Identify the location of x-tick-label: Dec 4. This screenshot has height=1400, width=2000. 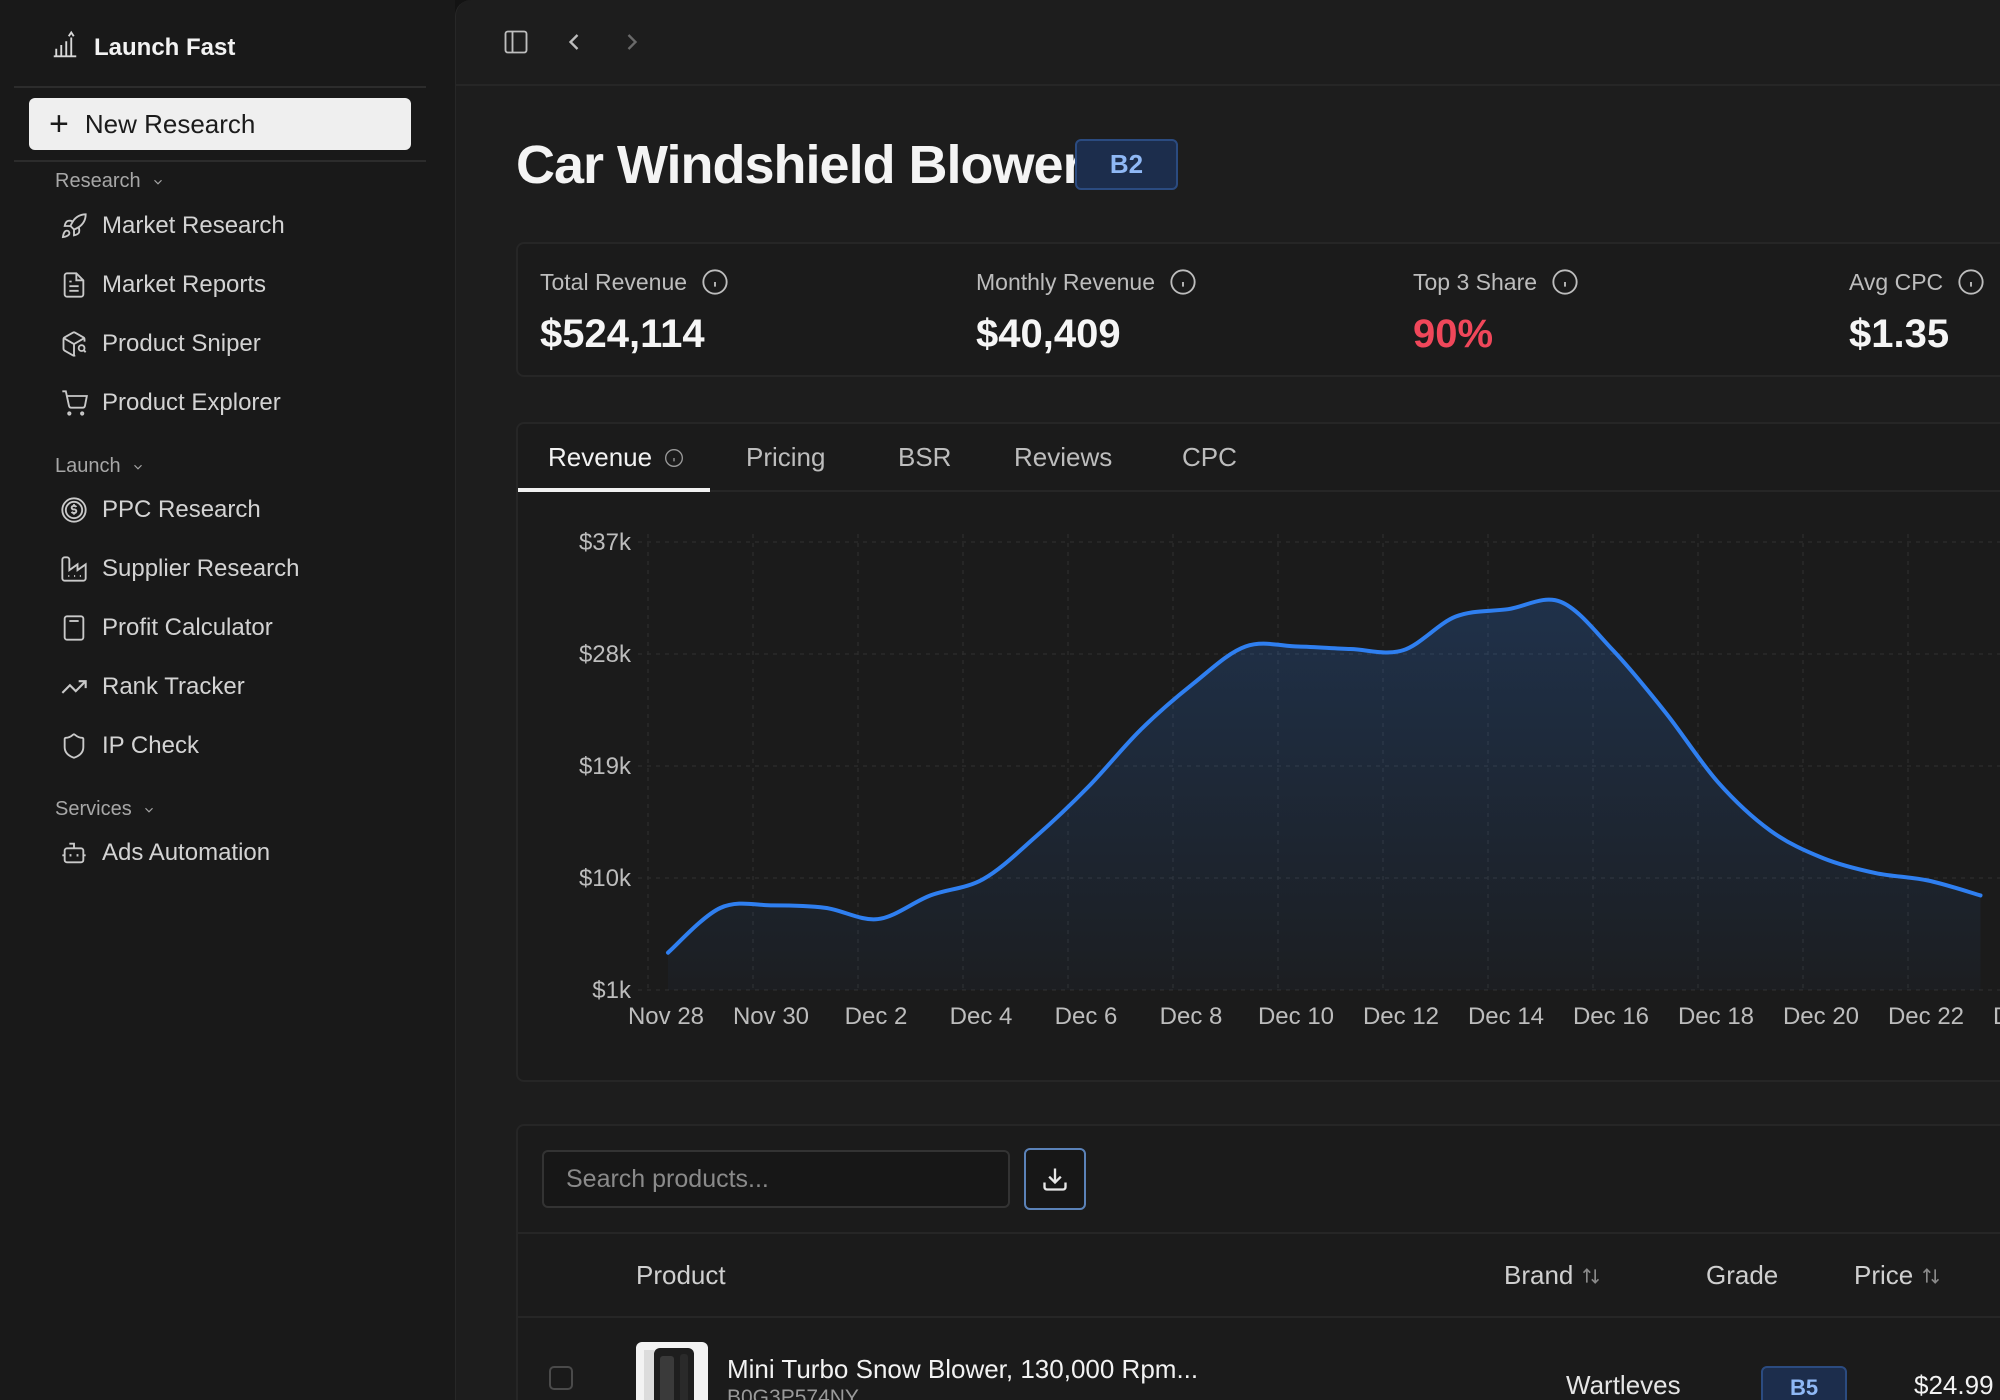
(981, 1016).